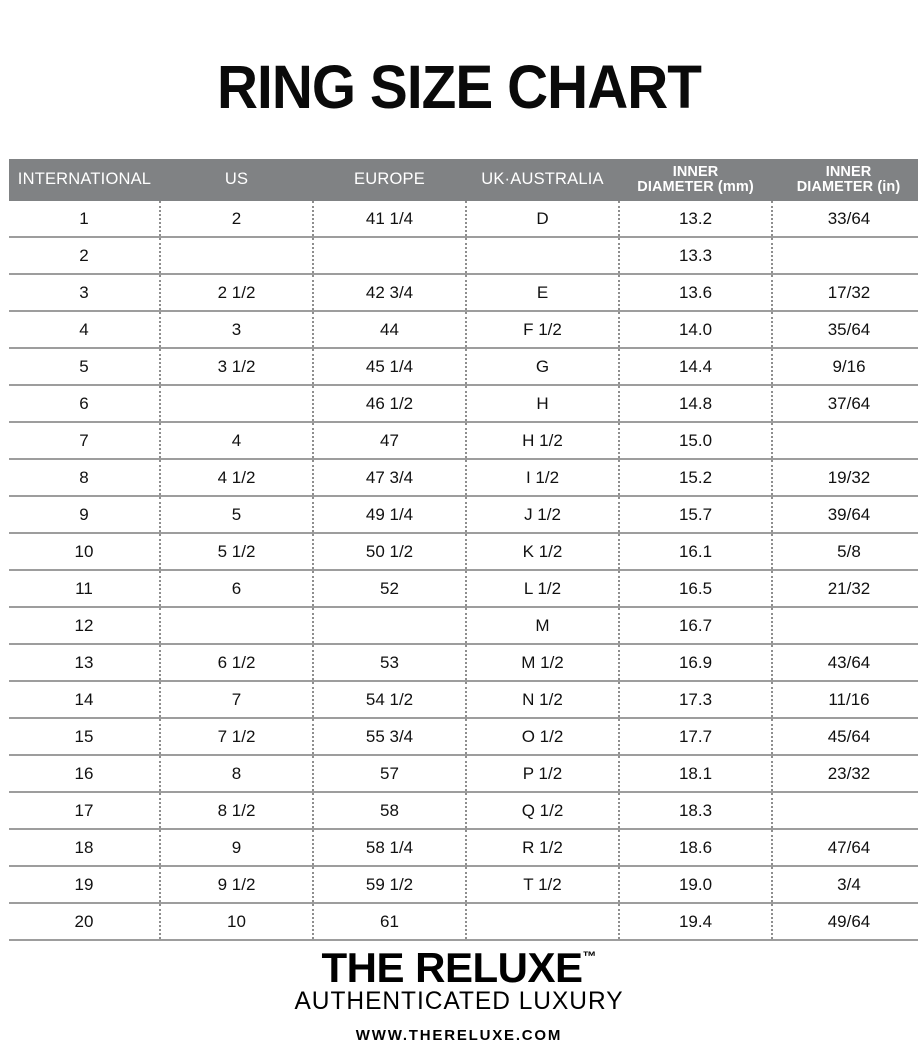 The height and width of the screenshot is (1044, 918). I want to click on cell-inner_diameter_in: 21/32, so click(845, 589).